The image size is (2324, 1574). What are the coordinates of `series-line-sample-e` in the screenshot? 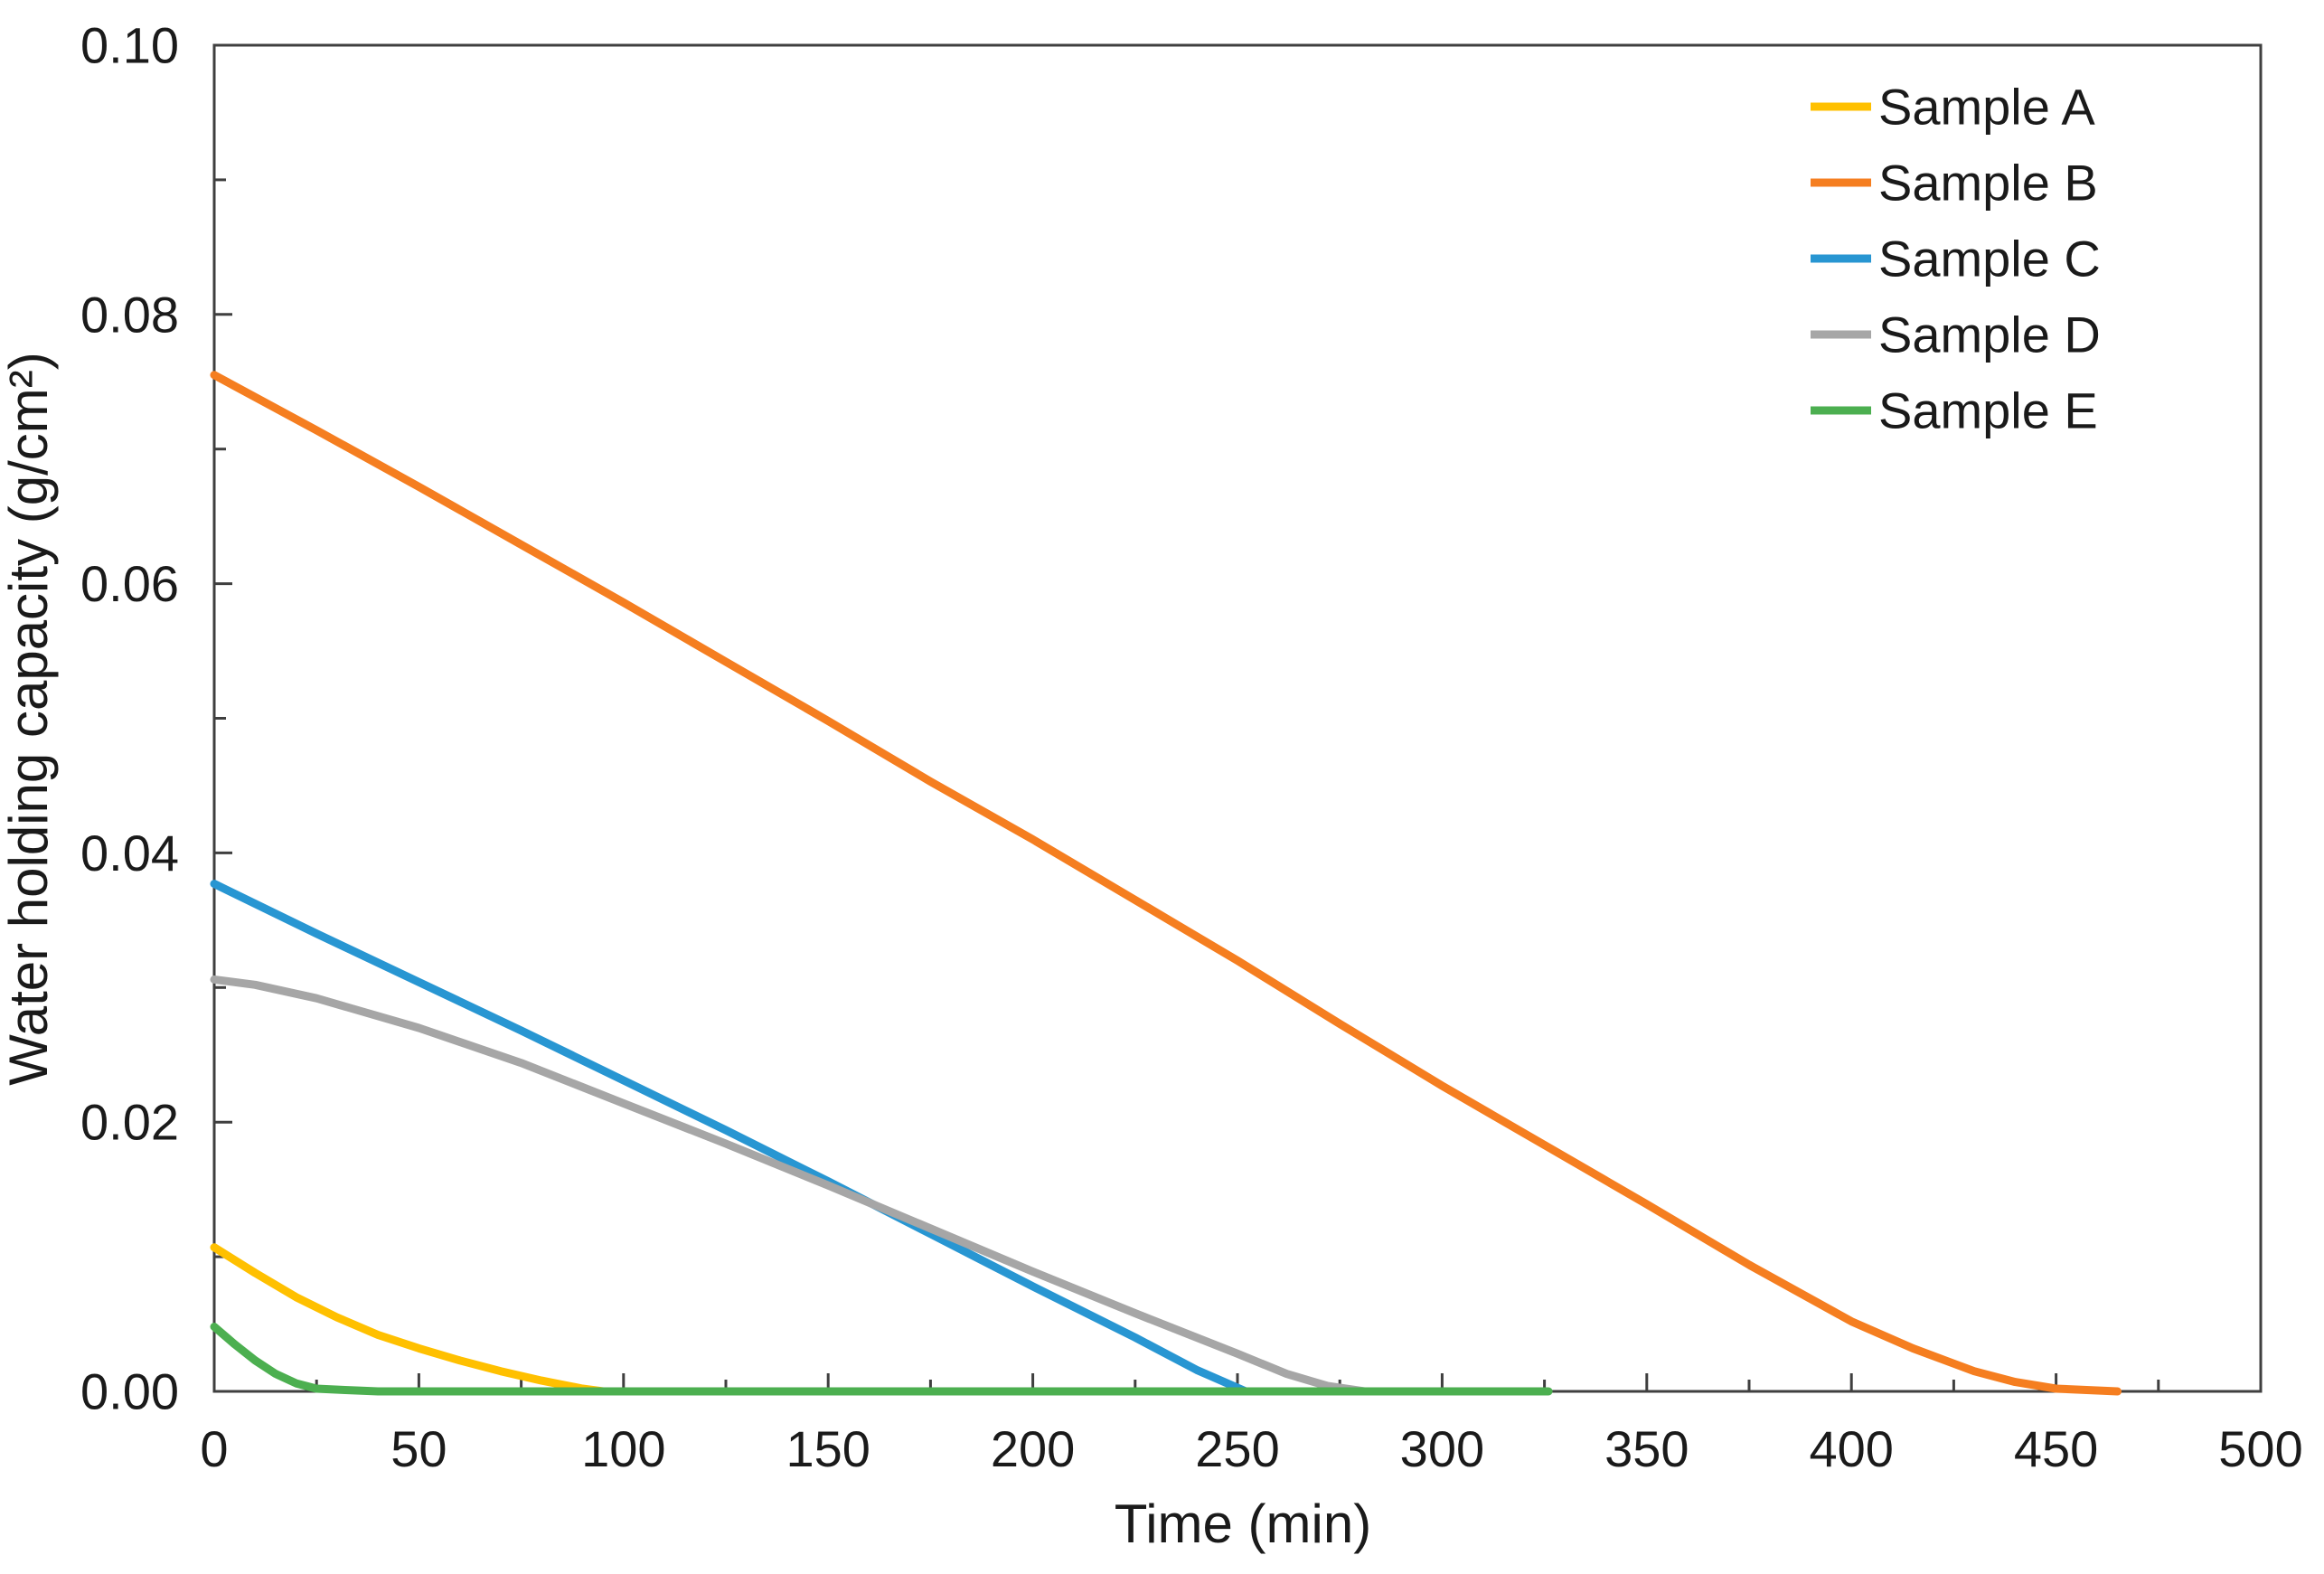 It's located at (882, 1359).